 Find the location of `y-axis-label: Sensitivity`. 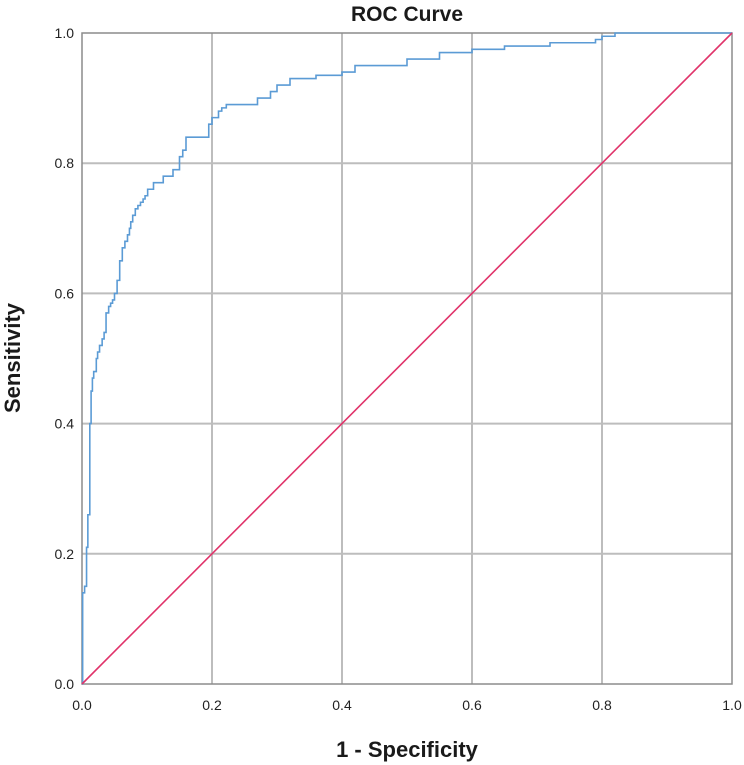

y-axis-label: Sensitivity is located at coordinates (12, 357).